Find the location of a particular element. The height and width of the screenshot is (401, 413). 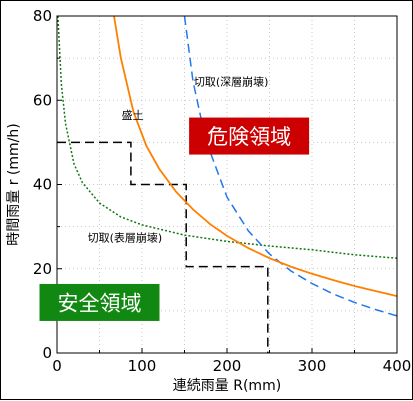

x-tick-label: 400 is located at coordinates (397, 366).